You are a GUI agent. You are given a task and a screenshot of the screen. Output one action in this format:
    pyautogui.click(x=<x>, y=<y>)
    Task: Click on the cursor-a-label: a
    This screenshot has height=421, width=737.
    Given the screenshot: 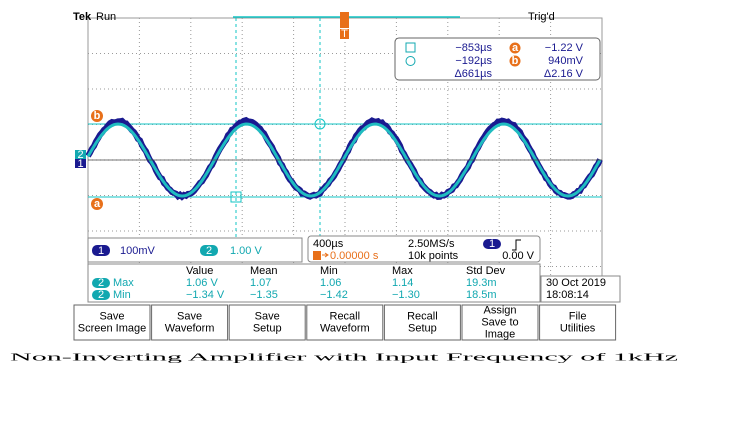 What is the action you would take?
    pyautogui.click(x=97, y=204)
    